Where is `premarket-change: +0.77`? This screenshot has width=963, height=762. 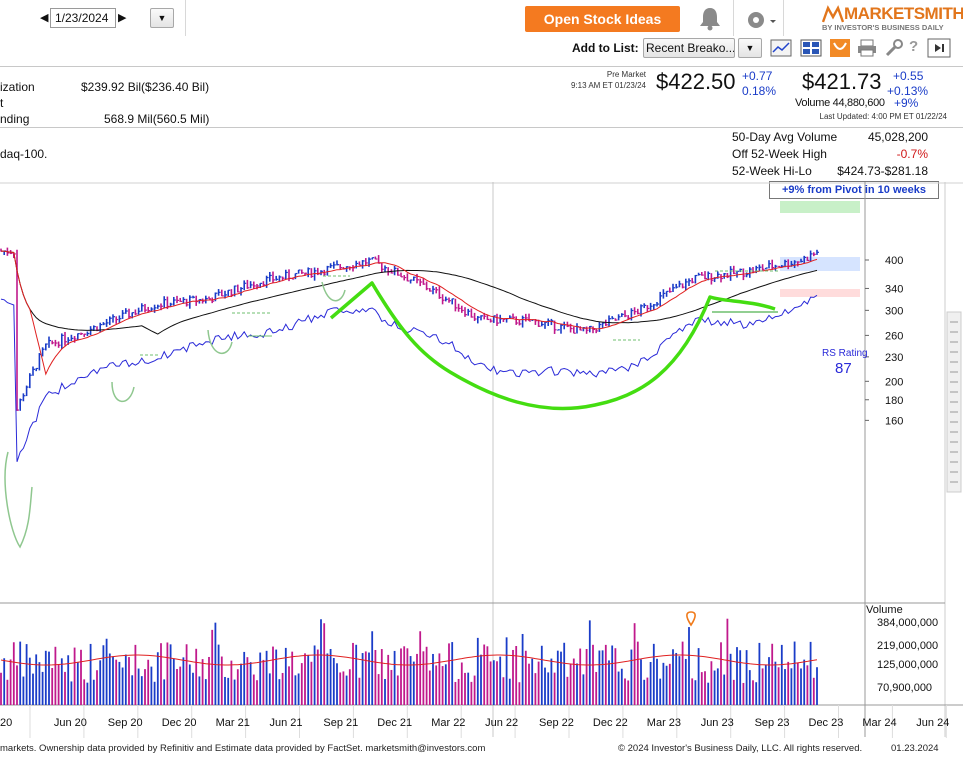
premarket-change: +0.77 is located at coordinates (757, 76).